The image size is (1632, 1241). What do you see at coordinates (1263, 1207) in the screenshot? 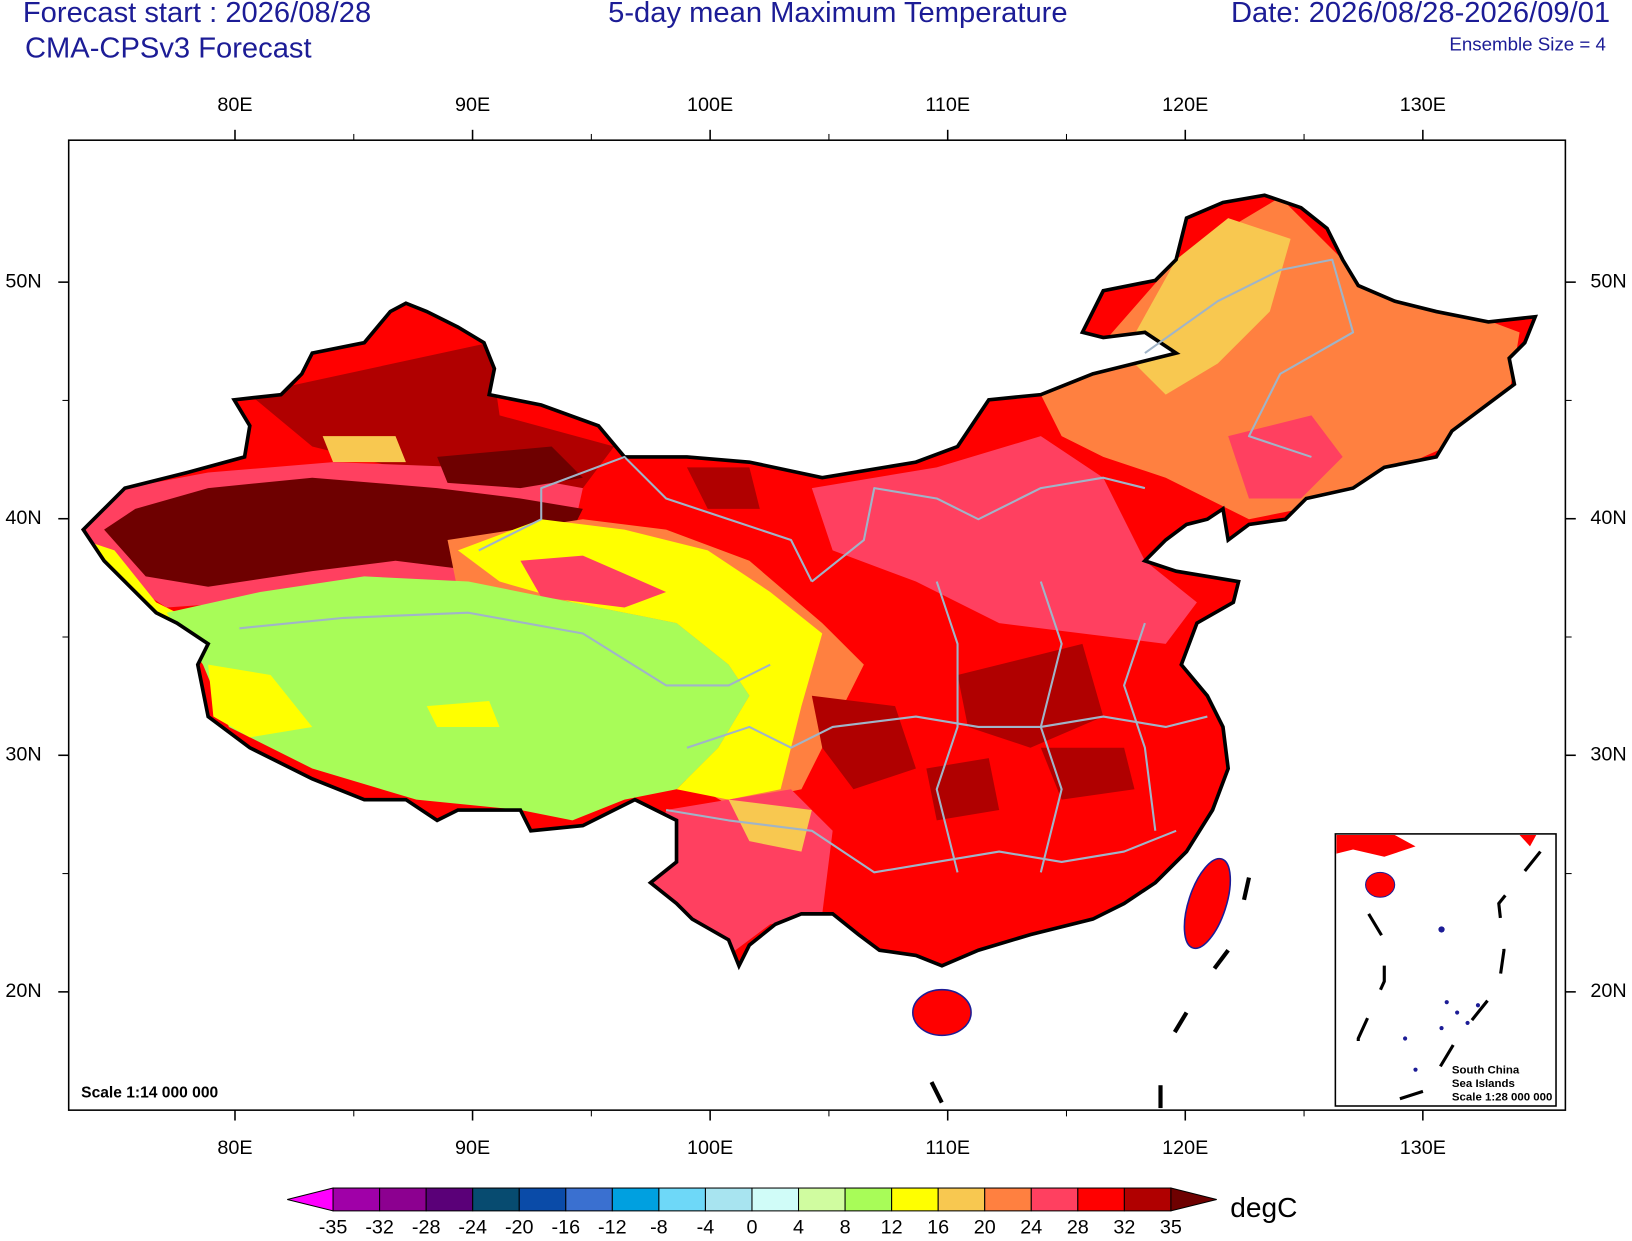
I see `colorbar-unit: degC` at bounding box center [1263, 1207].